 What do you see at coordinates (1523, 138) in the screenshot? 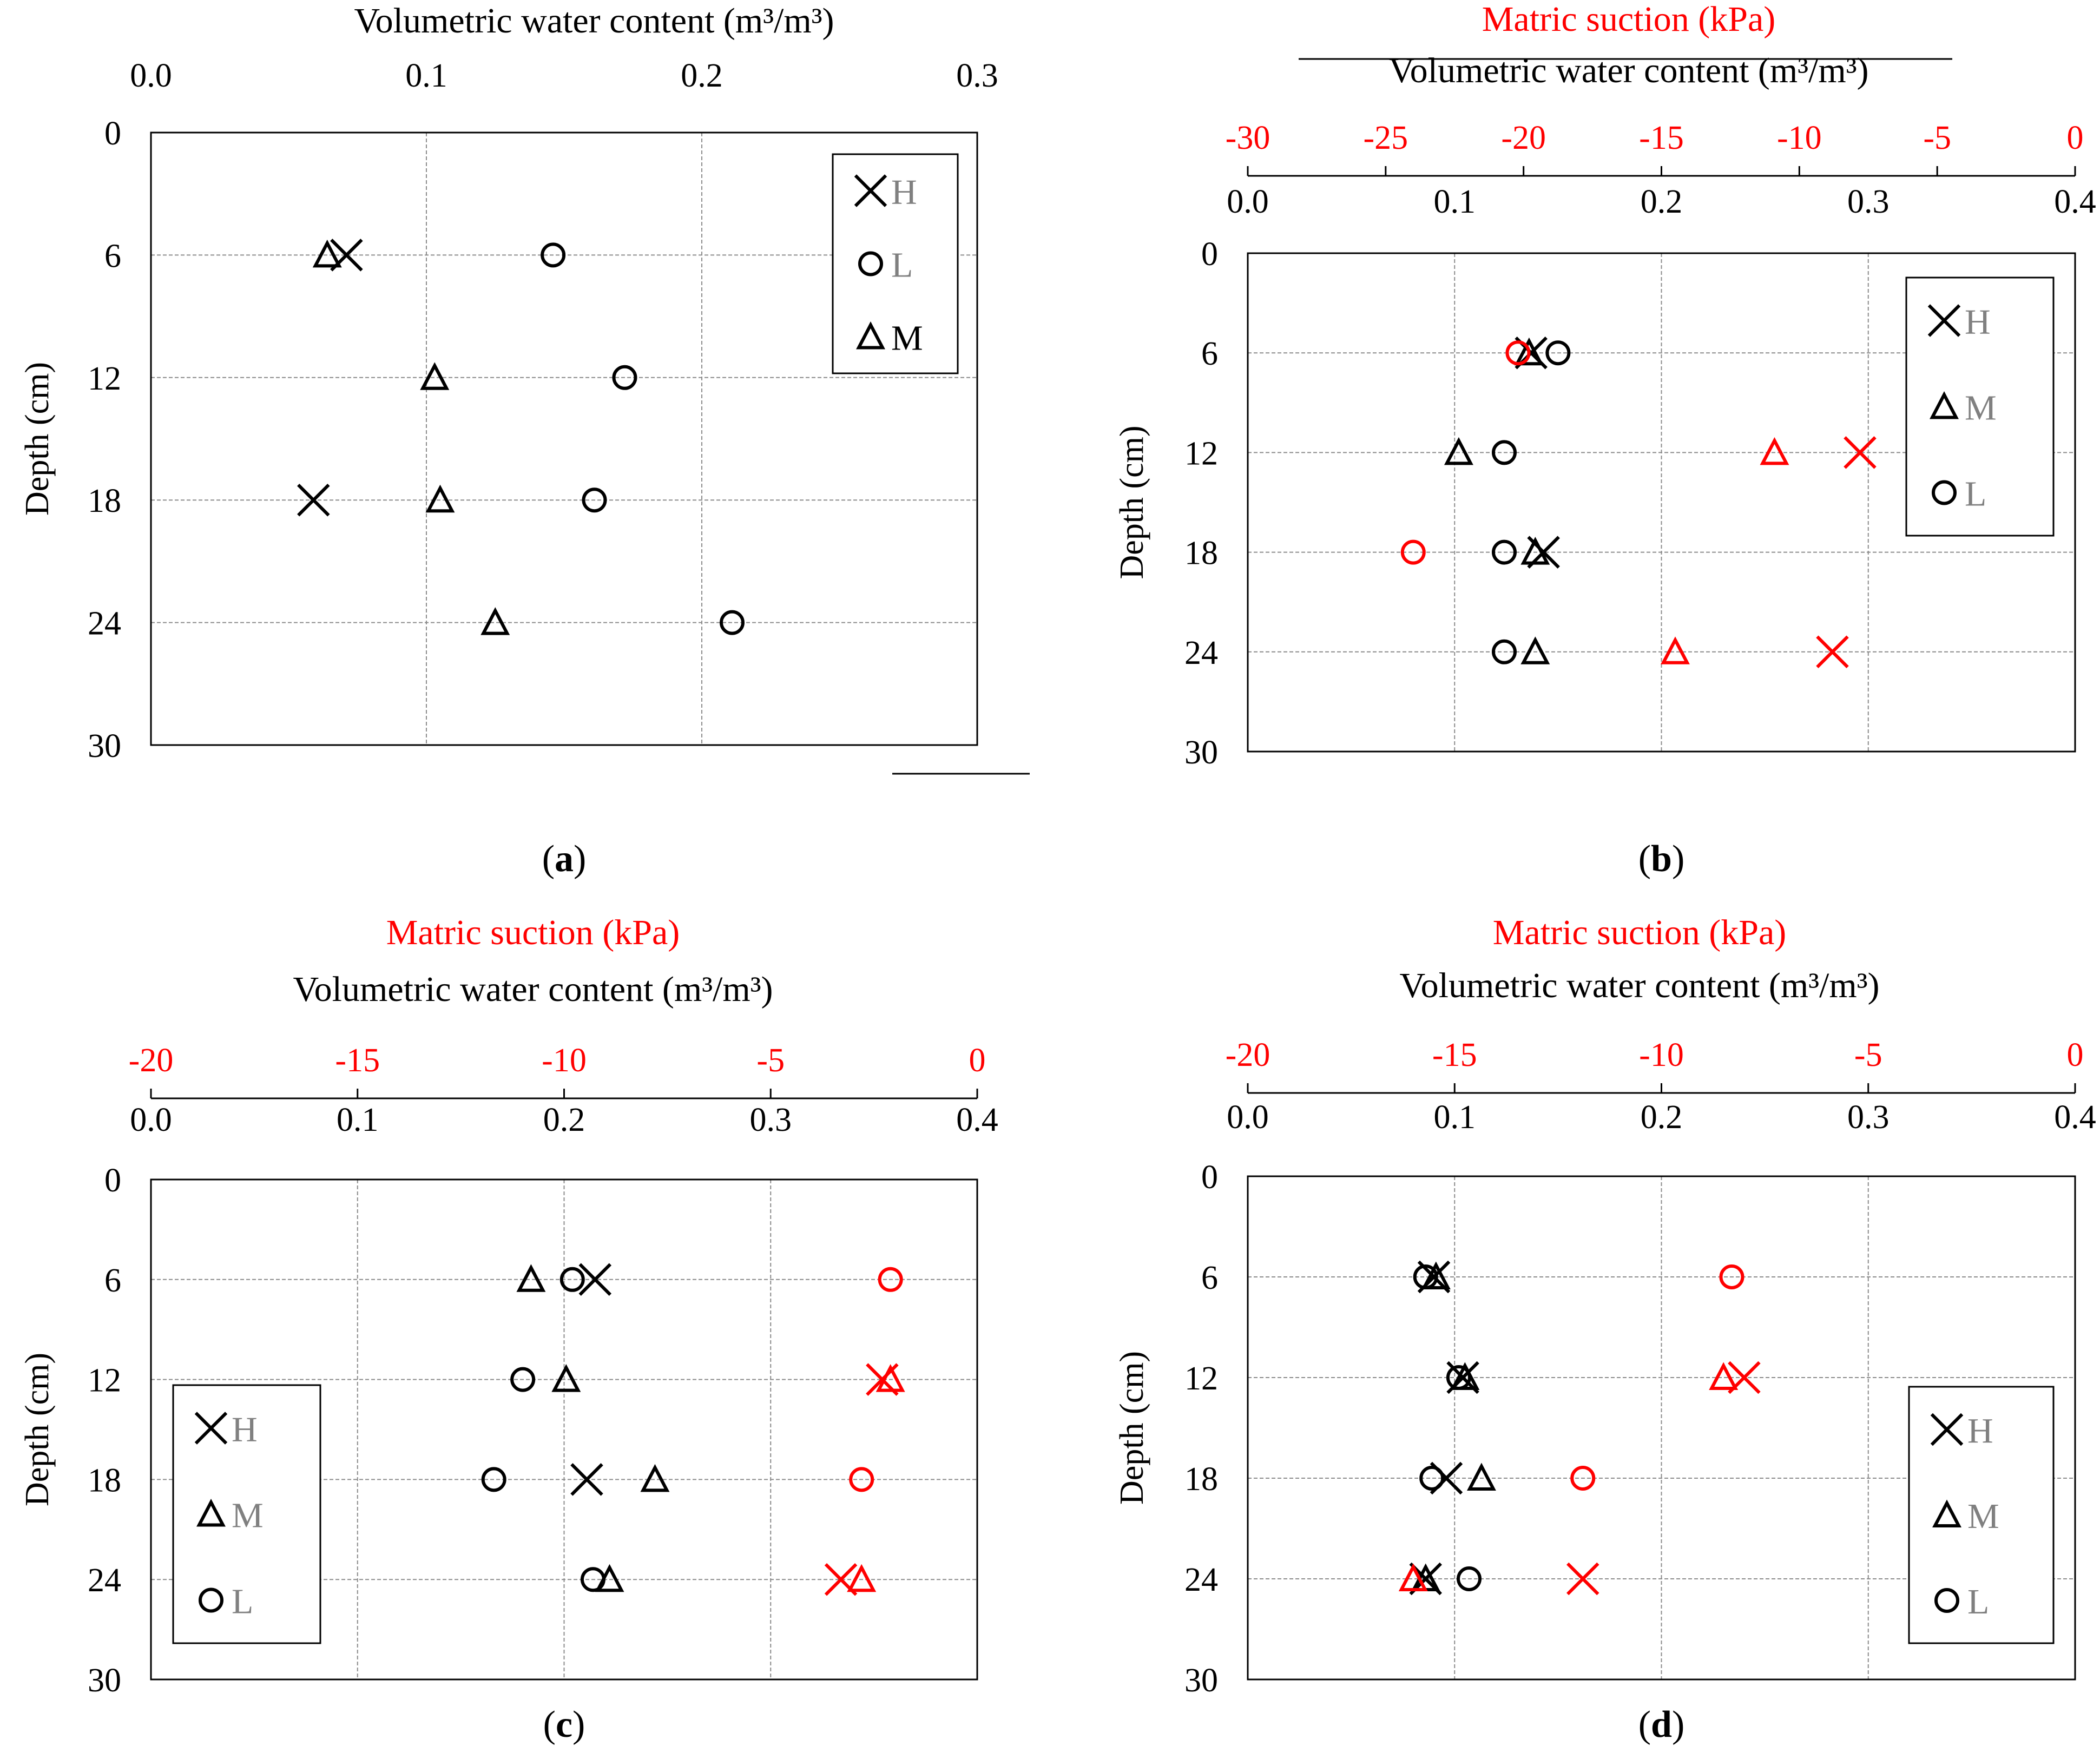
I see `panel-b-suction-tick-label-2: -20` at bounding box center [1523, 138].